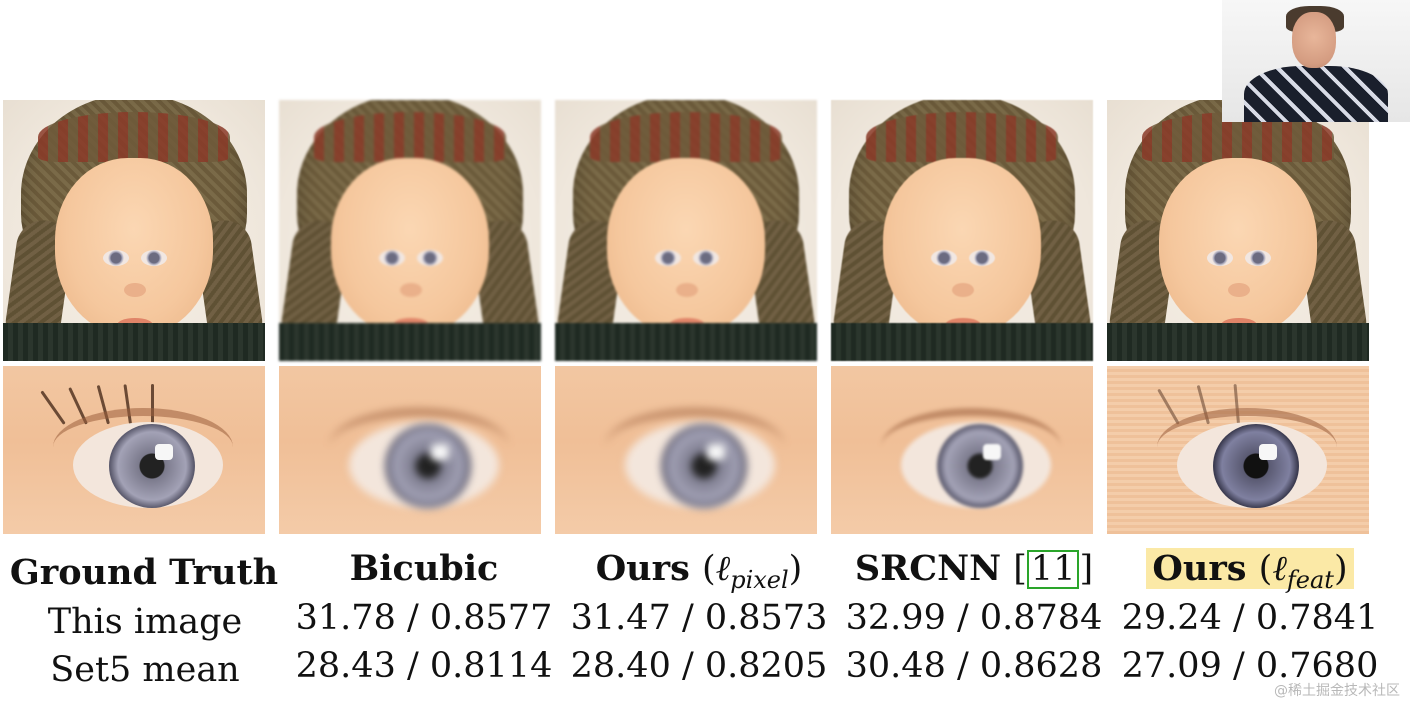 This screenshot has height=708, width=1410. I want to click on label-srcnn-text: SRCNN, so click(928, 568).